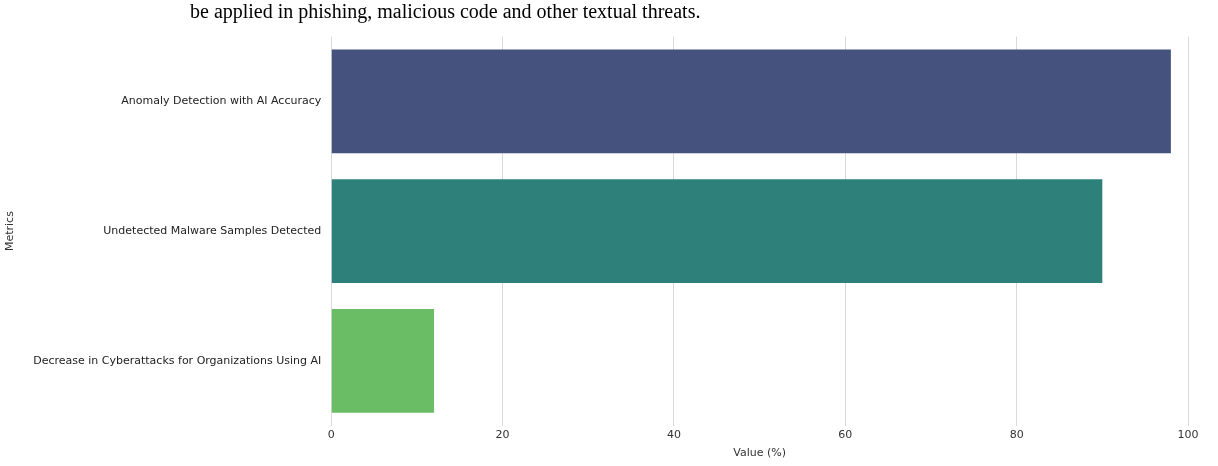 This screenshot has width=1218, height=466. What do you see at coordinates (212, 230) in the screenshot?
I see `y-tick-label: Undetected Malware Samples Detected` at bounding box center [212, 230].